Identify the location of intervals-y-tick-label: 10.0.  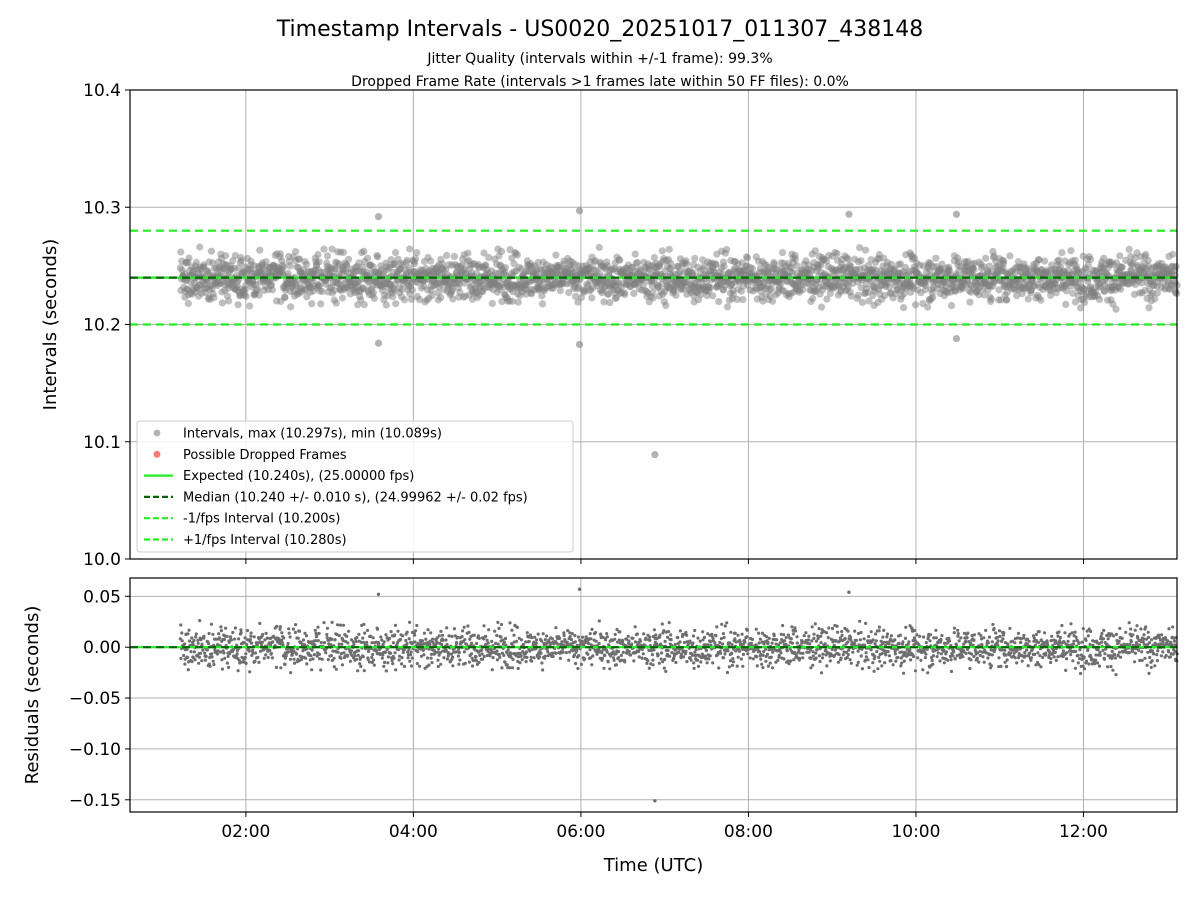
(102, 560).